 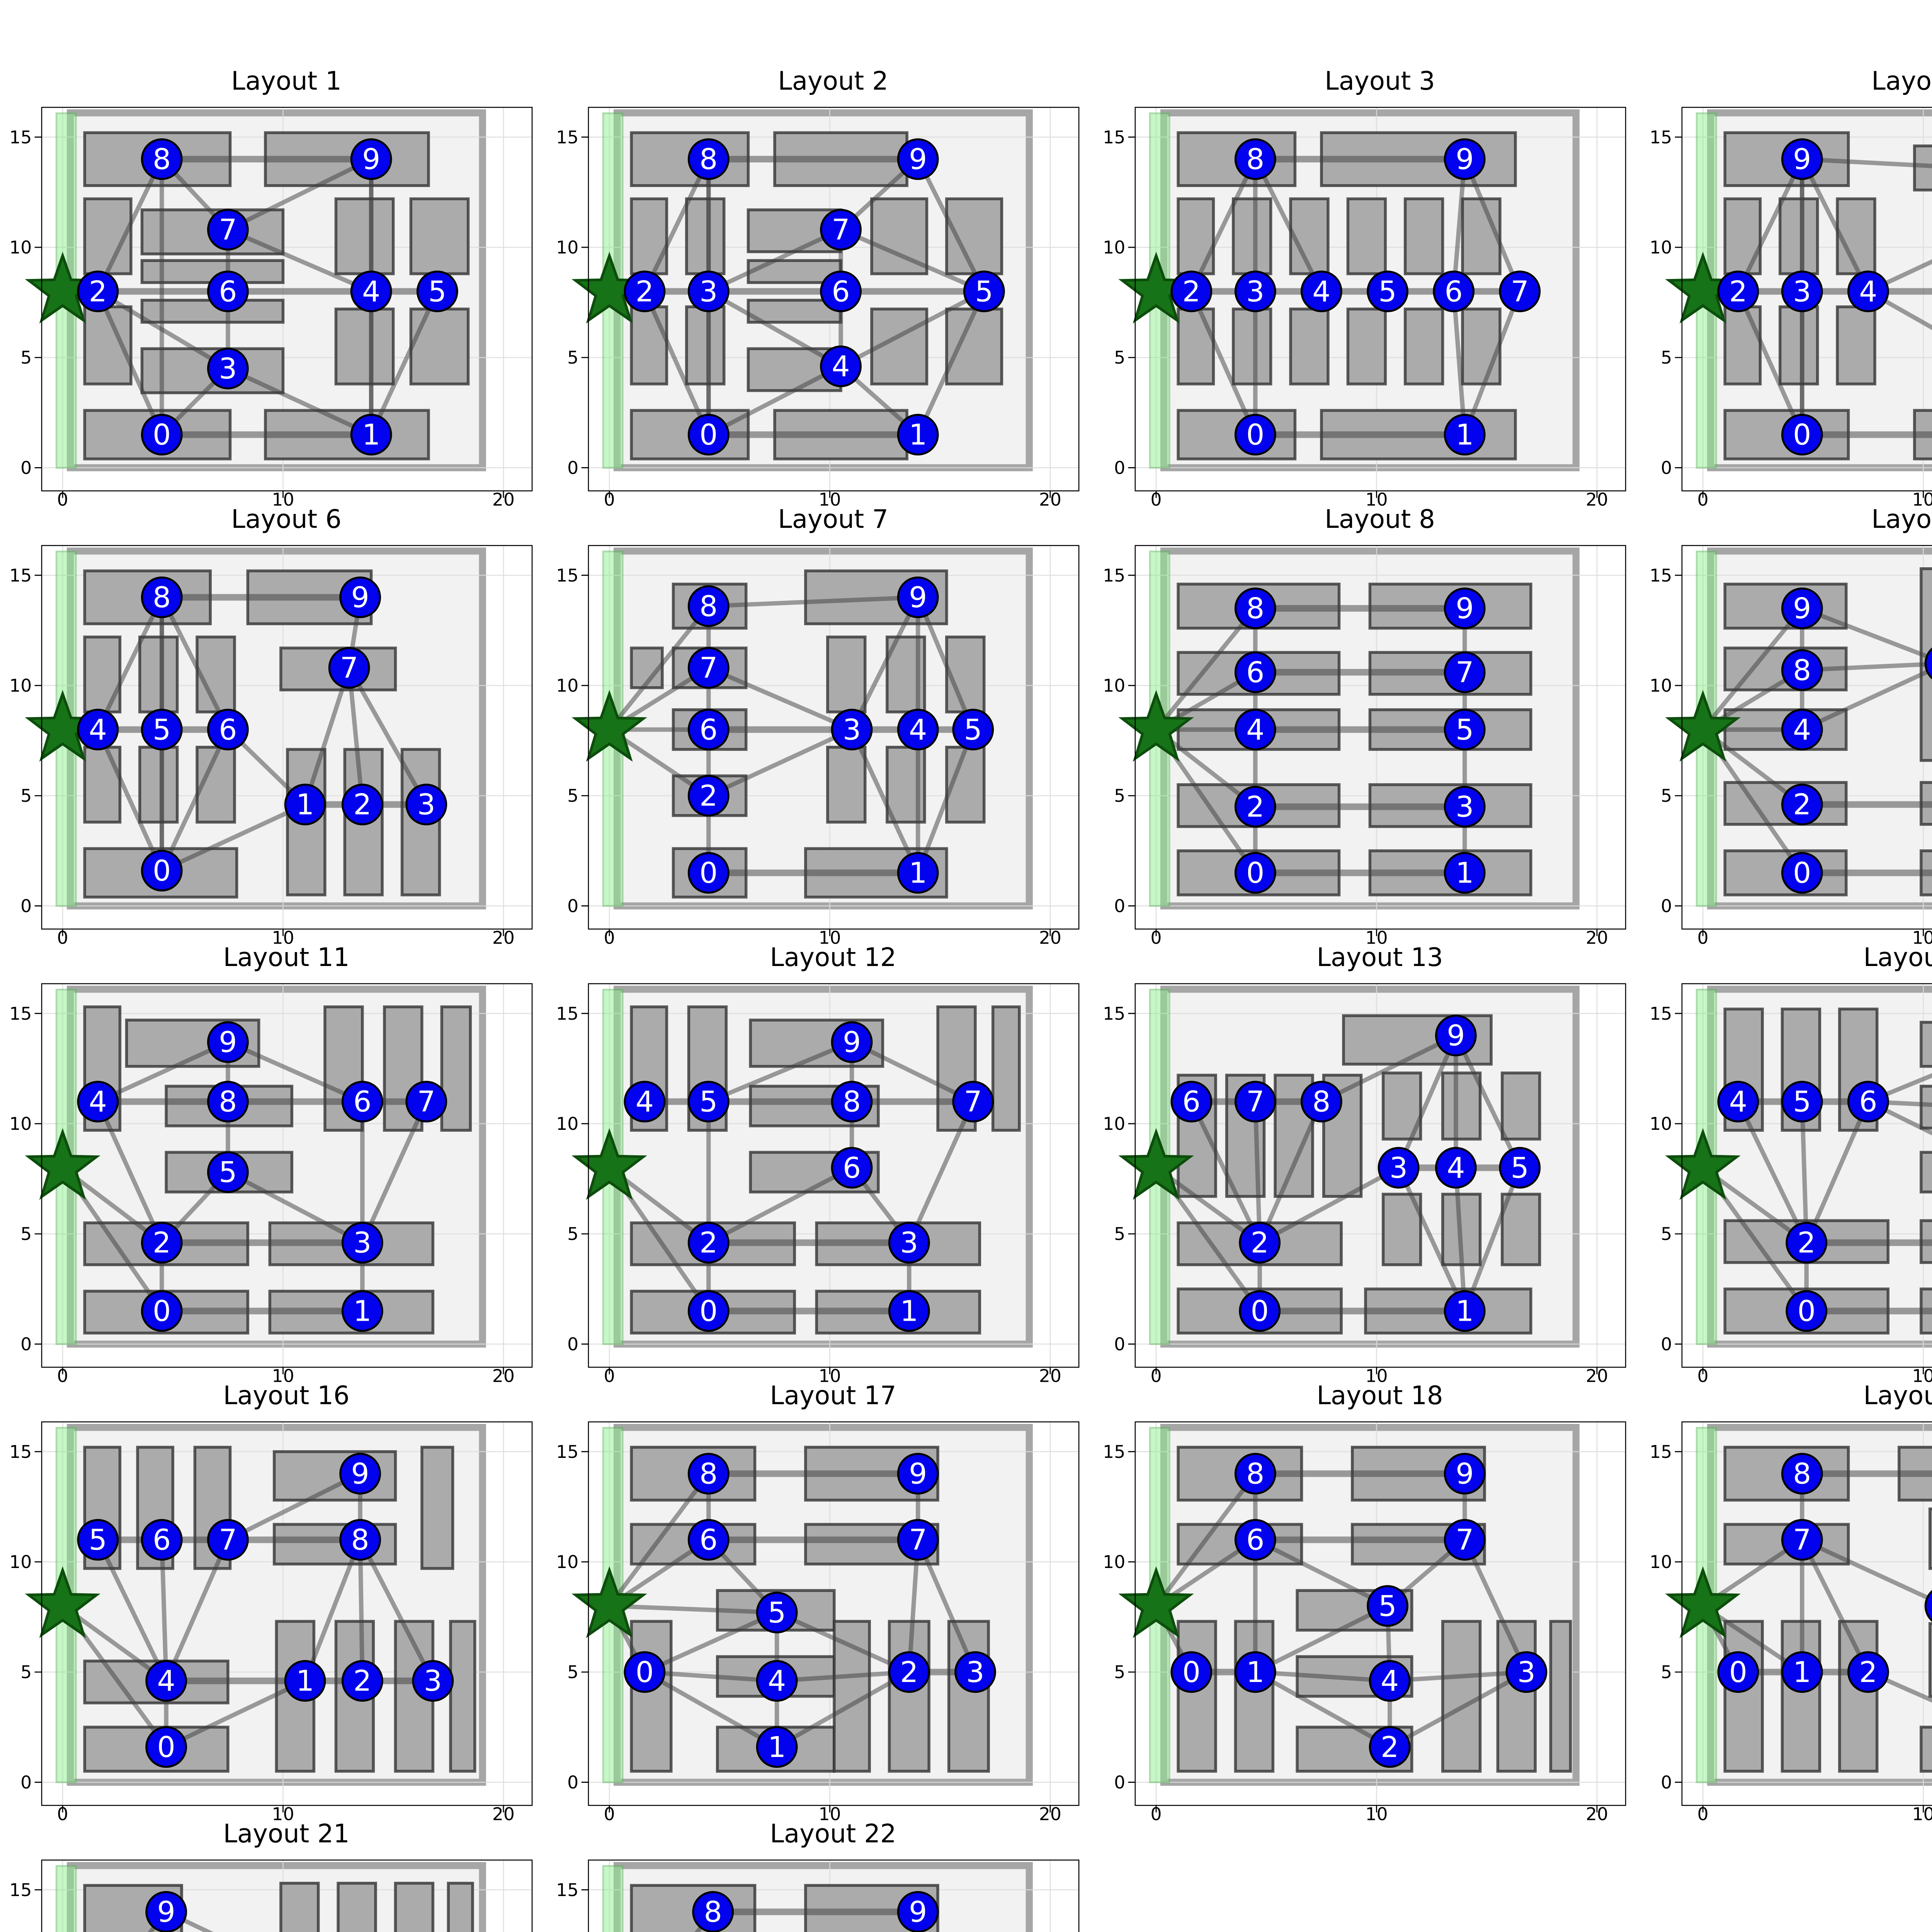 What do you see at coordinates (829, 1375) in the screenshot?
I see `x-tick-label: 10` at bounding box center [829, 1375].